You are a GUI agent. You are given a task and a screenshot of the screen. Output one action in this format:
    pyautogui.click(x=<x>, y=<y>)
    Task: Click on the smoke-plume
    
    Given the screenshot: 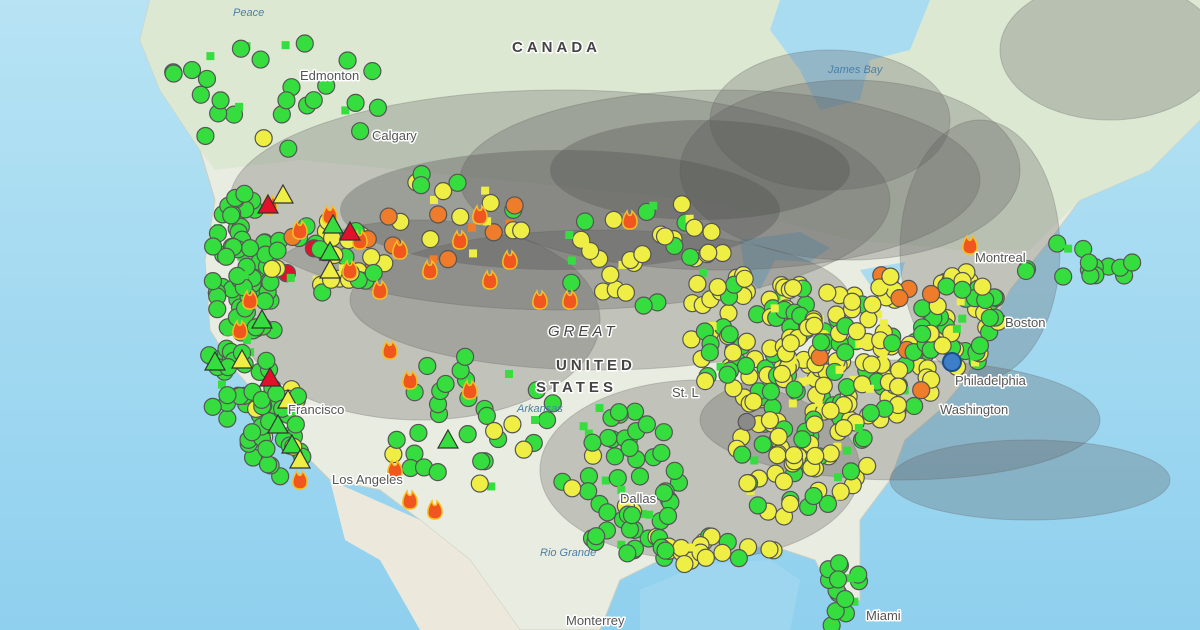 What is the action you would take?
    pyautogui.click(x=1030, y=480)
    